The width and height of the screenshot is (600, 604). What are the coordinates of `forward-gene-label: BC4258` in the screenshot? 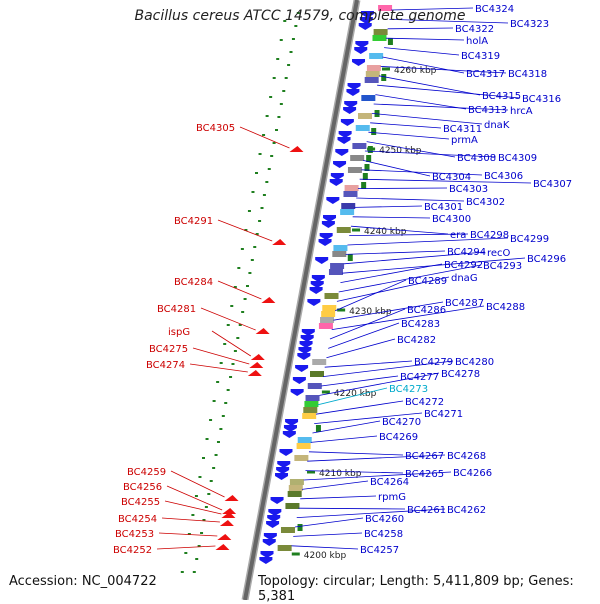 It's located at (383, 534).